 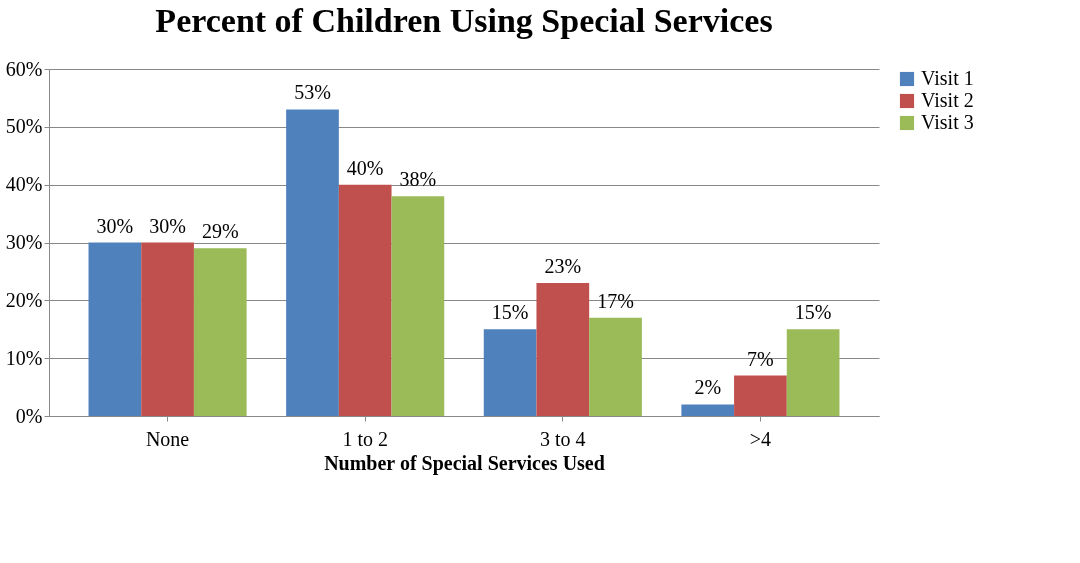 I want to click on legend-label: Visit 1, so click(x=947, y=78).